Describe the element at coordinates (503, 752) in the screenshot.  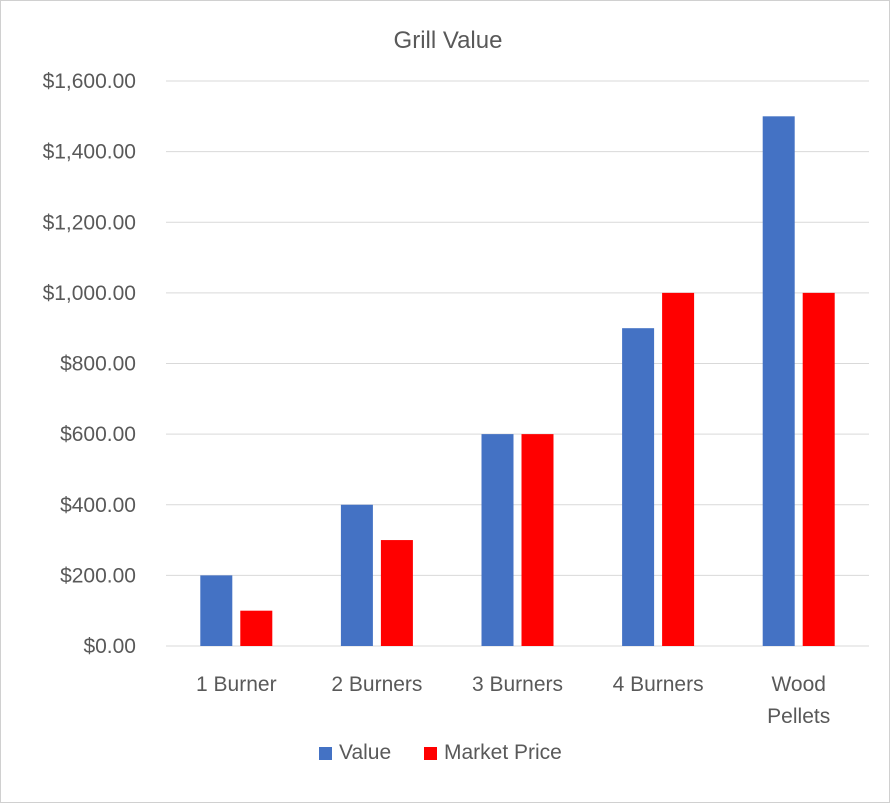
I see `legend-label: Market Price` at that location.